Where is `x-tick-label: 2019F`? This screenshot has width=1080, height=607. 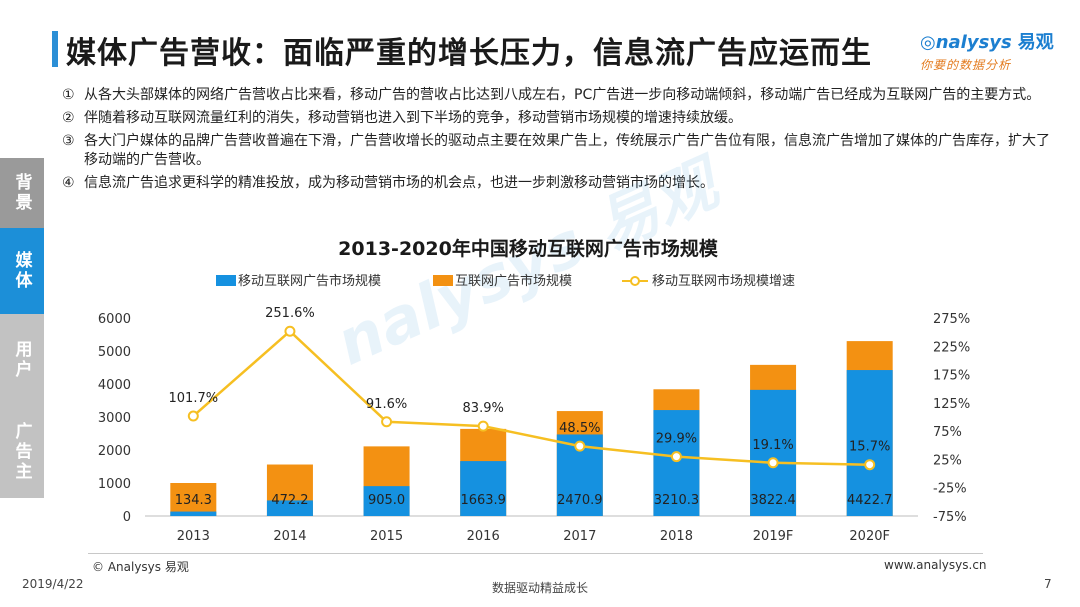 x-tick-label: 2019F is located at coordinates (773, 536).